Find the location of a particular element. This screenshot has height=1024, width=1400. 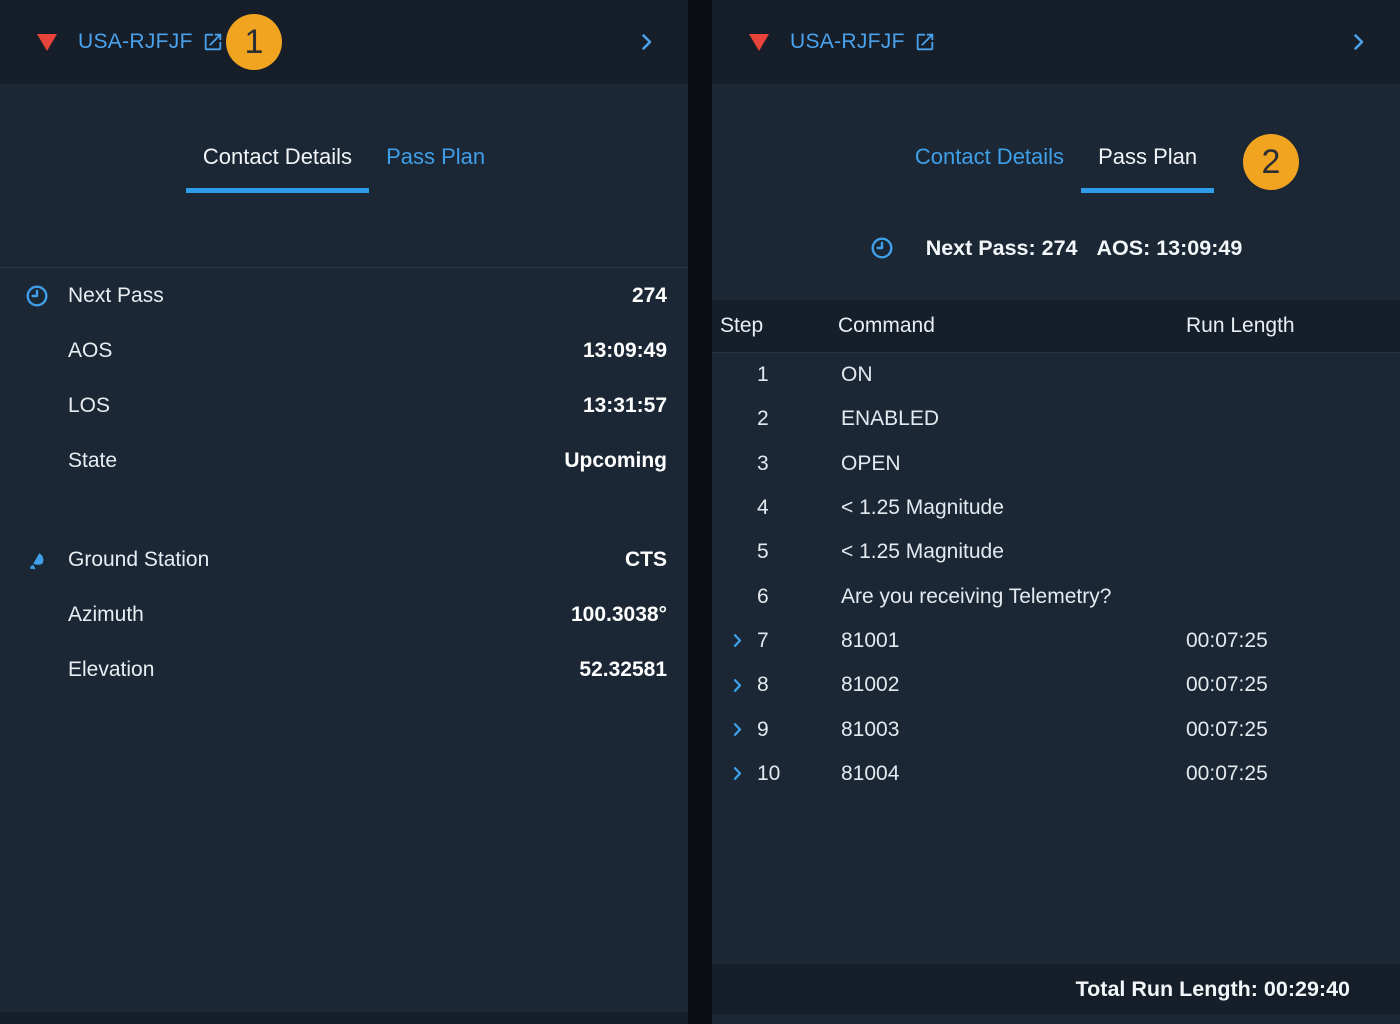

row-value: 13:09:49 is located at coordinates (624, 350).